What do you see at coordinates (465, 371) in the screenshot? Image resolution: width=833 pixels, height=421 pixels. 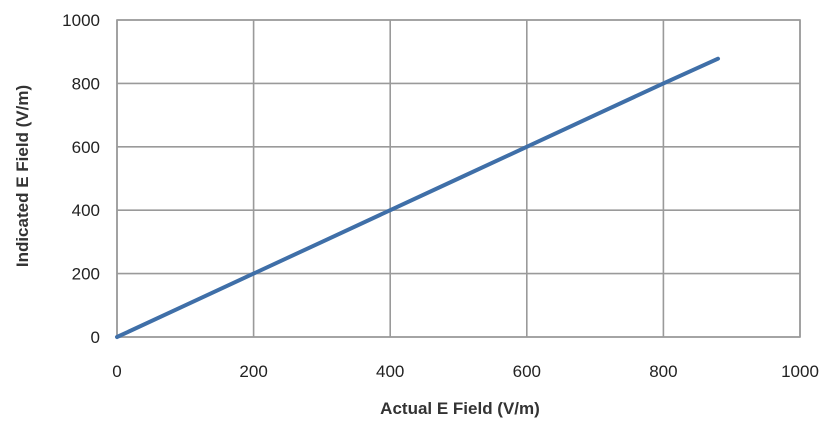 I see `x-axis-ticks: 0 200 400 600 800 1000` at bounding box center [465, 371].